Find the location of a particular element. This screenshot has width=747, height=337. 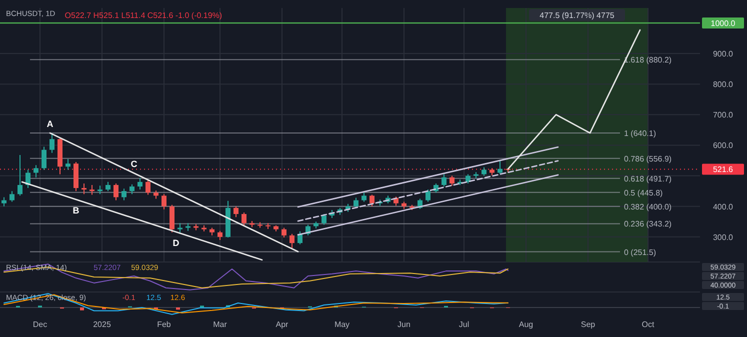

annotation: A is located at coordinates (50, 124).